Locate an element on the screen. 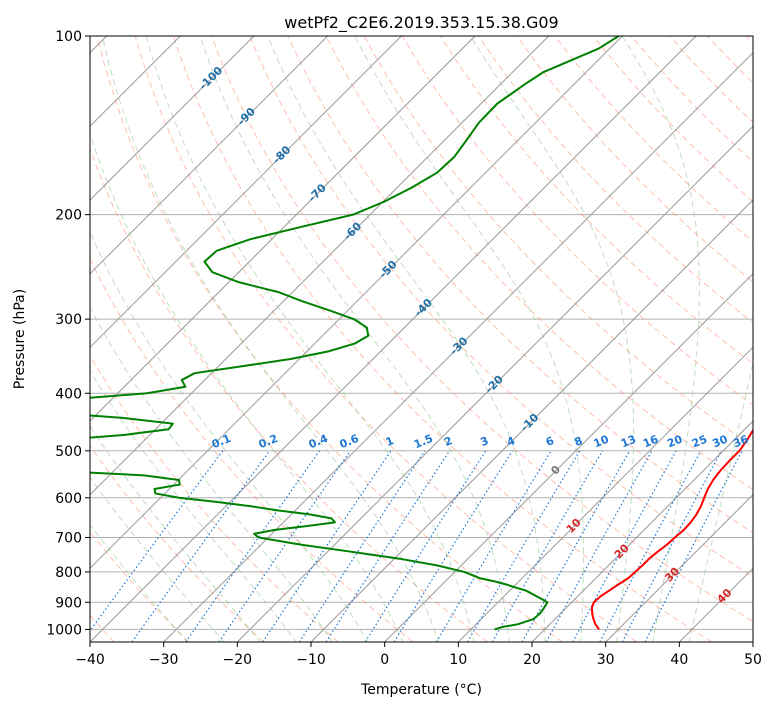 The height and width of the screenshot is (708, 775). x-tick-label: 50 is located at coordinates (753, 660).